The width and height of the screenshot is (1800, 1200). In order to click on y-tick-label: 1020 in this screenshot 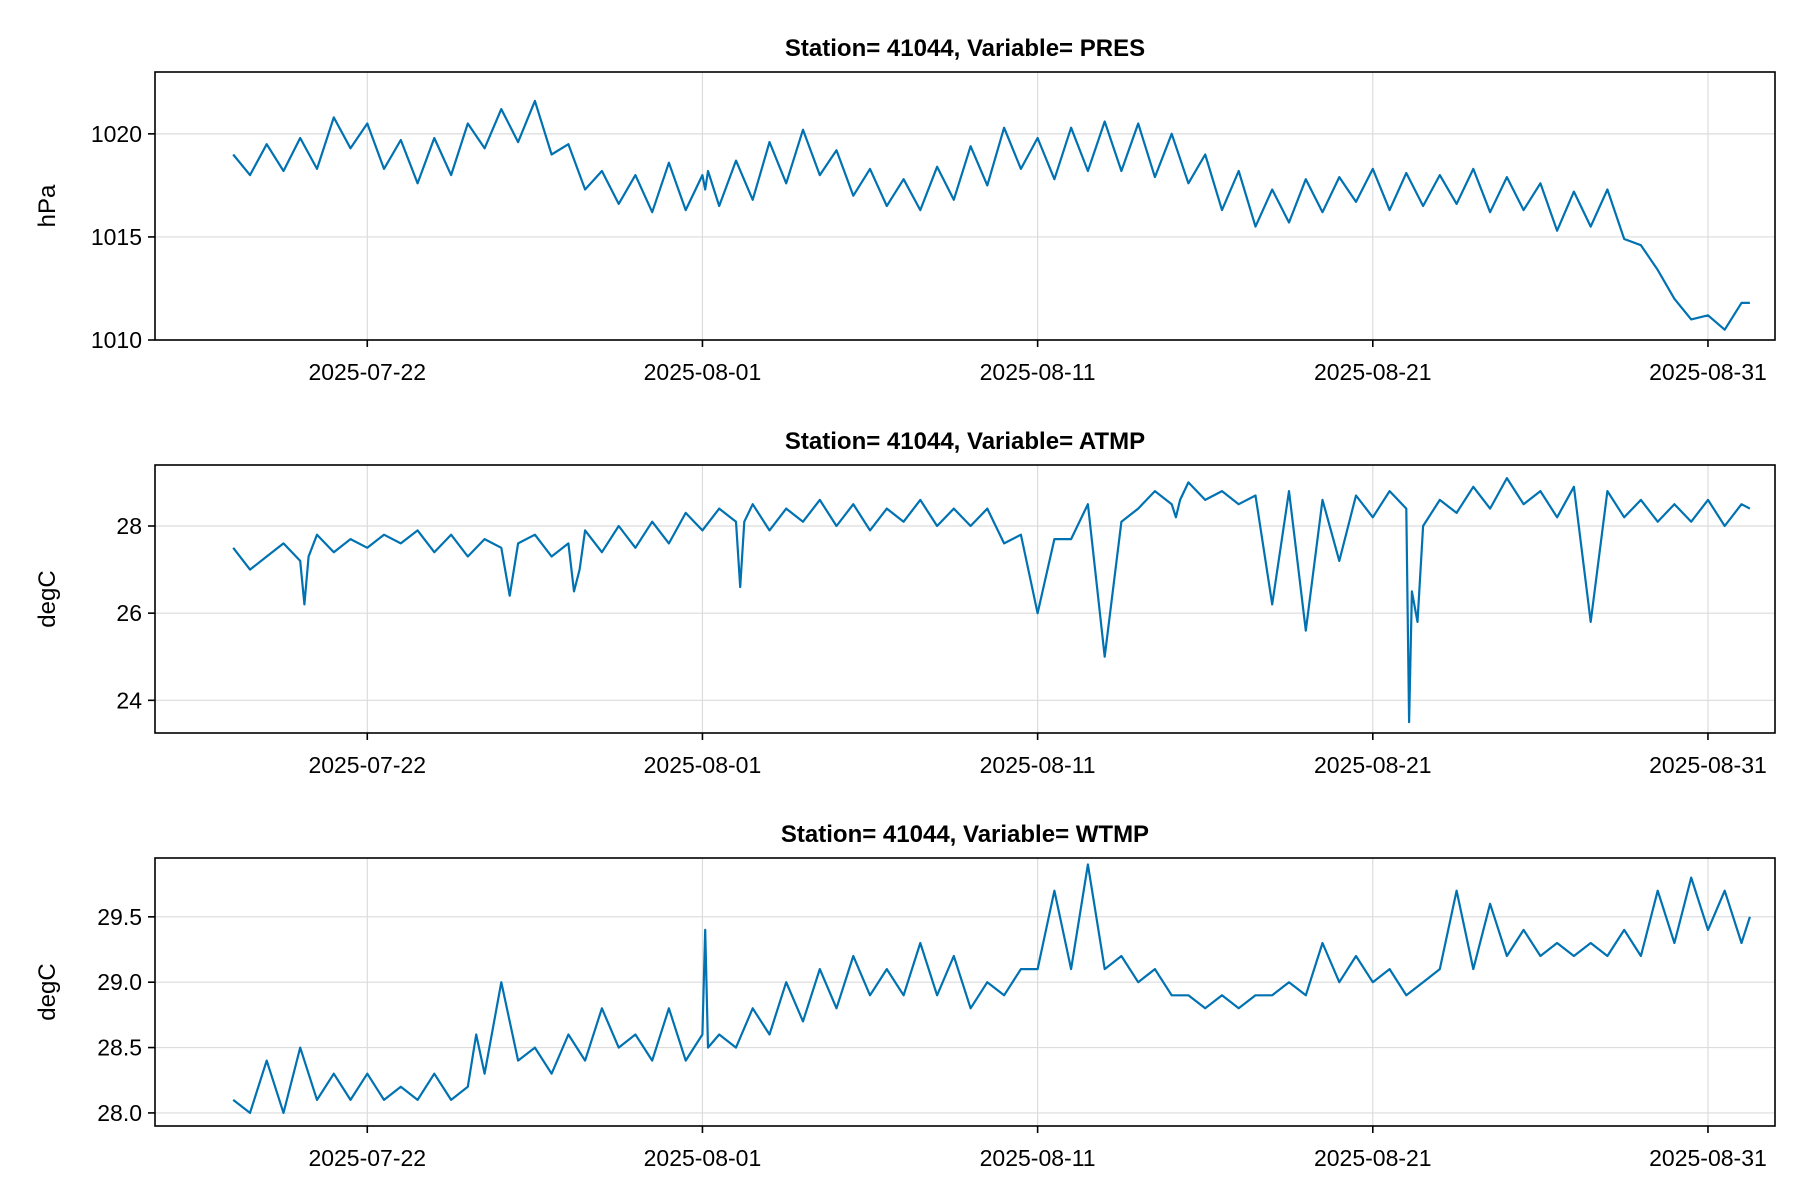, I will do `click(116, 134)`.